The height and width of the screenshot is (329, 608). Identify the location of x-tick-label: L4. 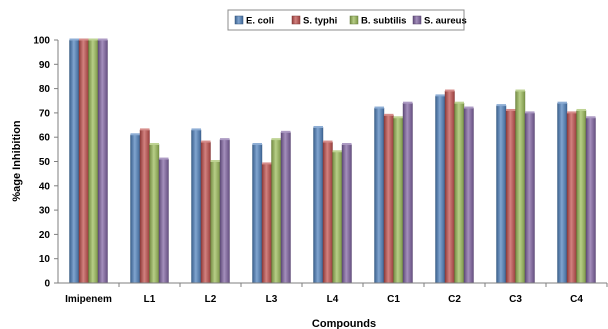
(333, 299).